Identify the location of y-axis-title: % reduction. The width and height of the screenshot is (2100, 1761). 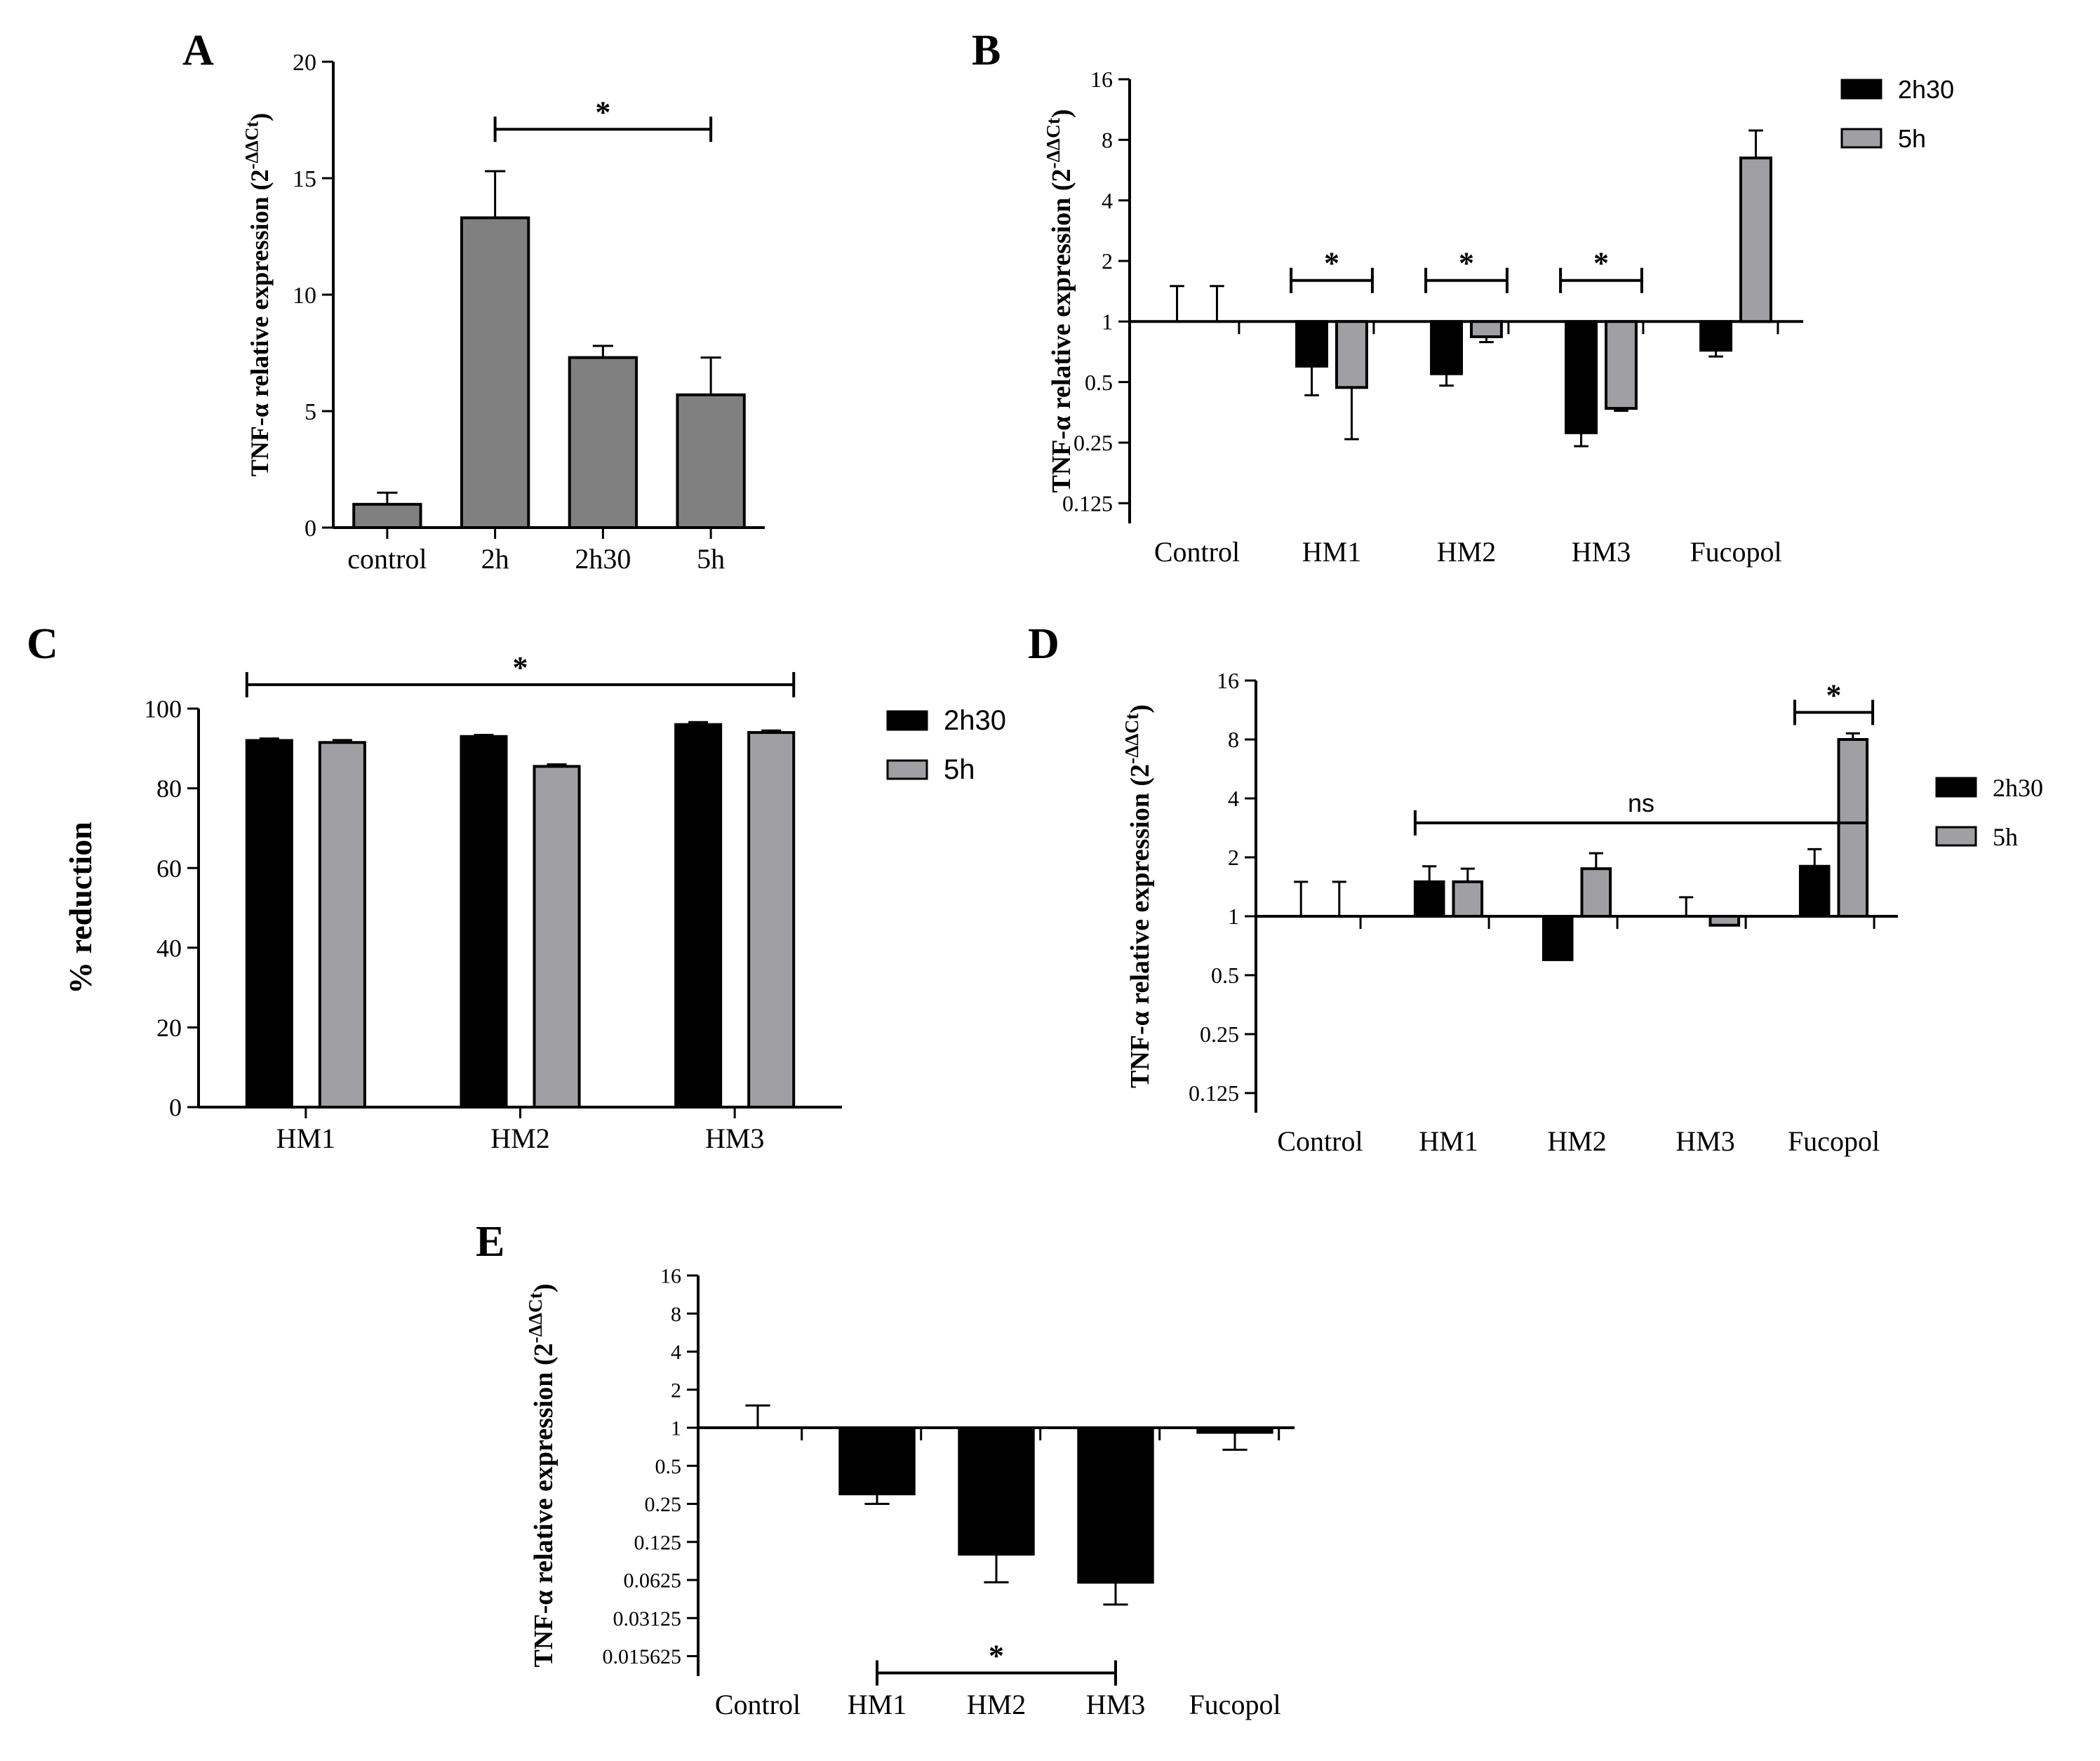
(80, 908).